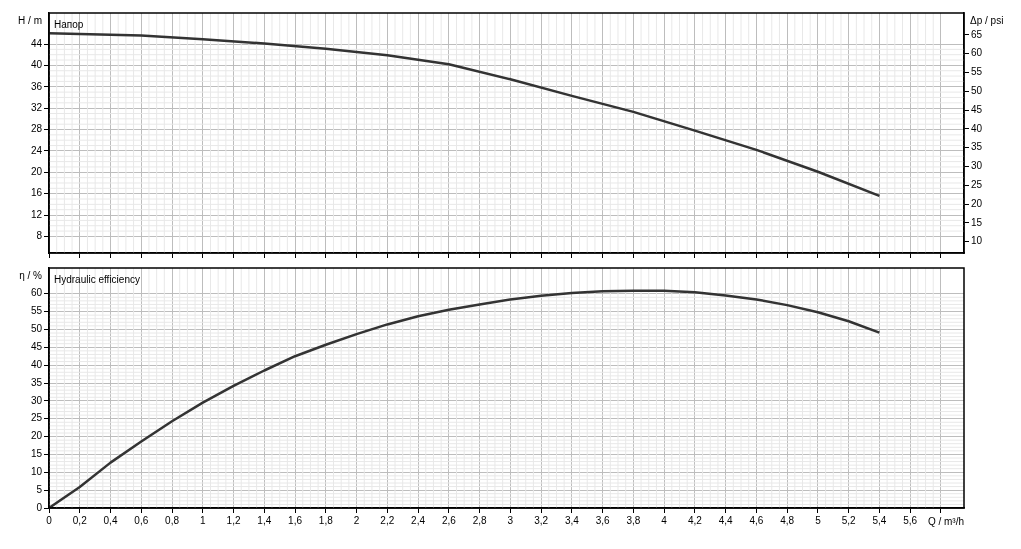 This screenshot has width=1021, height=549. What do you see at coordinates (387, 520) in the screenshot?
I see `x-tick-label: 2,2` at bounding box center [387, 520].